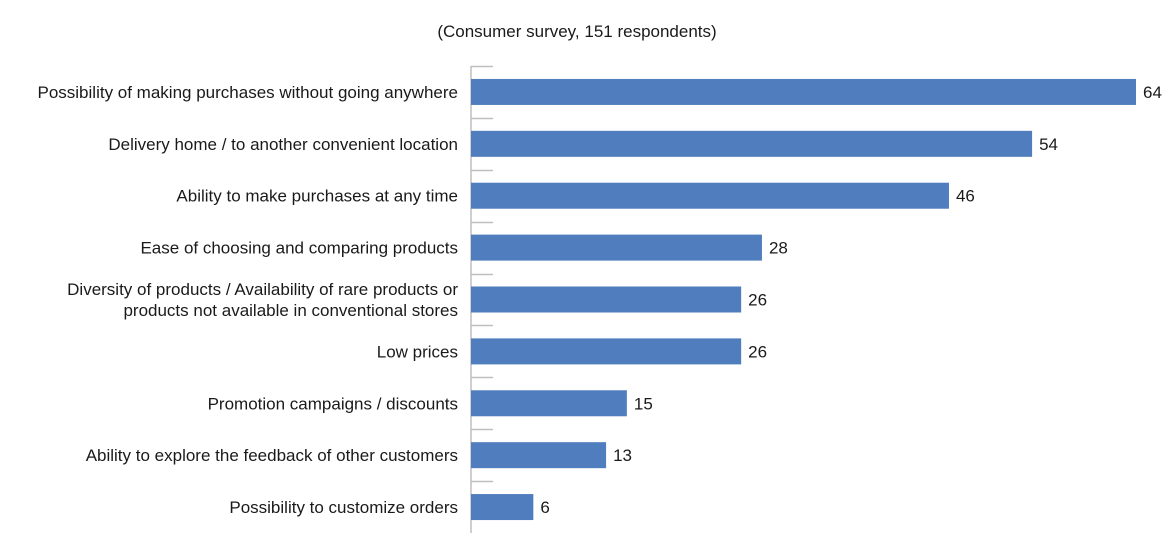 The image size is (1169, 533). I want to click on category-label: Low prices, so click(417, 351).